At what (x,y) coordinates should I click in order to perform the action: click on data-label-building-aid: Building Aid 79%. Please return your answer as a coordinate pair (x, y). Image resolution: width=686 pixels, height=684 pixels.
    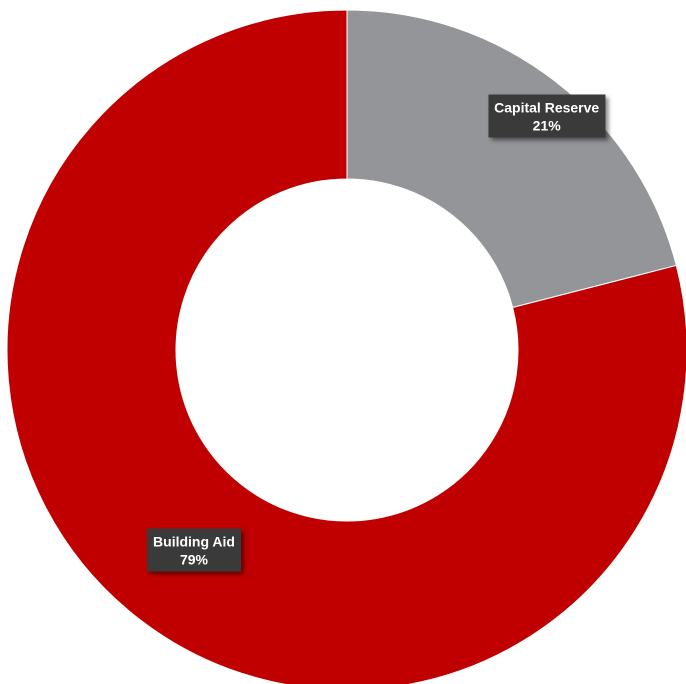
    Looking at the image, I should click on (194, 550).